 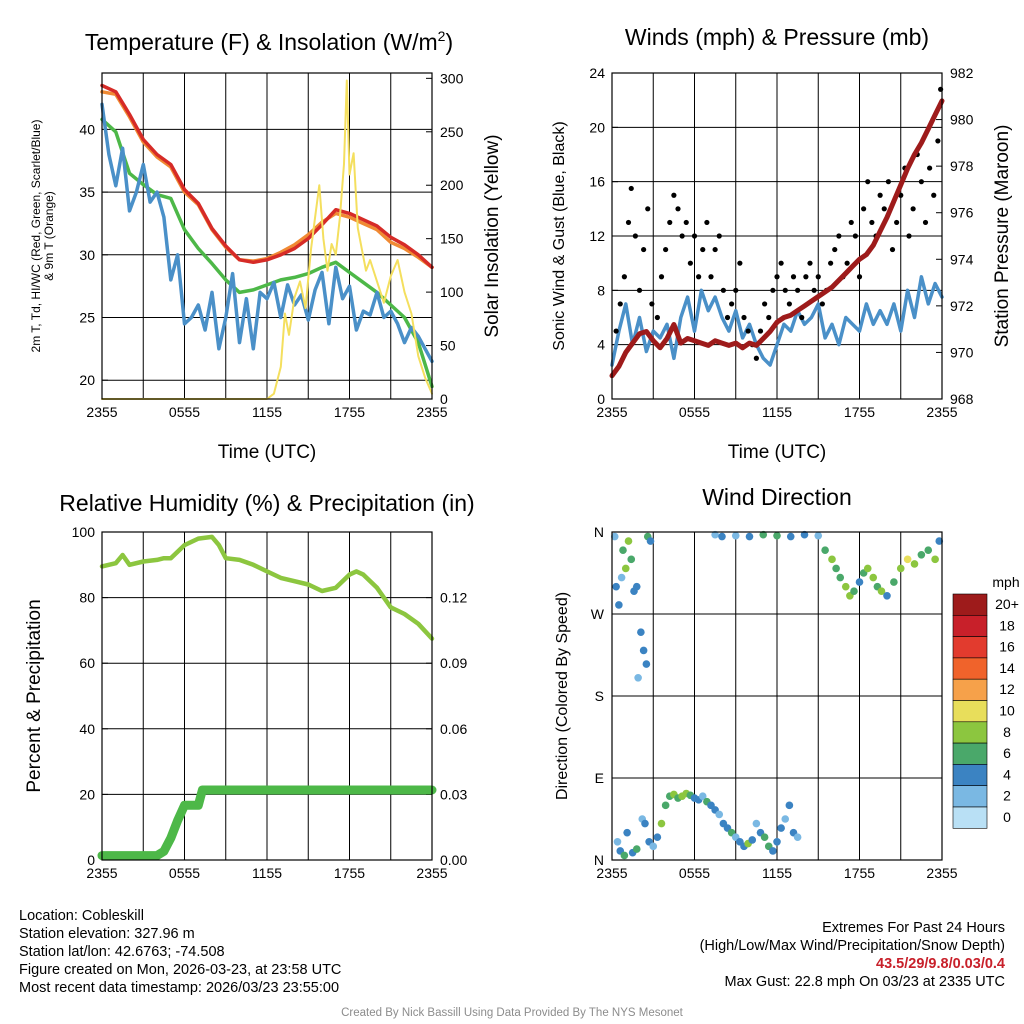 What do you see at coordinates (962, 259) in the screenshot?
I see `y-tick-label-right: 974` at bounding box center [962, 259].